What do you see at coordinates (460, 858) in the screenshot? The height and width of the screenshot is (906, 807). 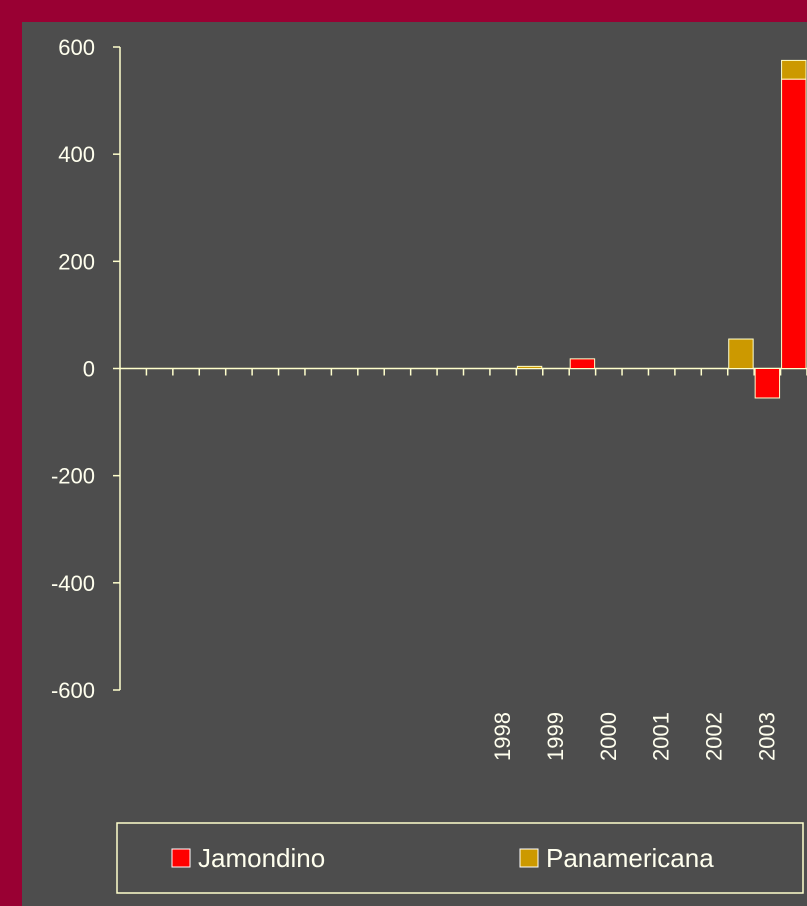 I see `legend-box` at bounding box center [460, 858].